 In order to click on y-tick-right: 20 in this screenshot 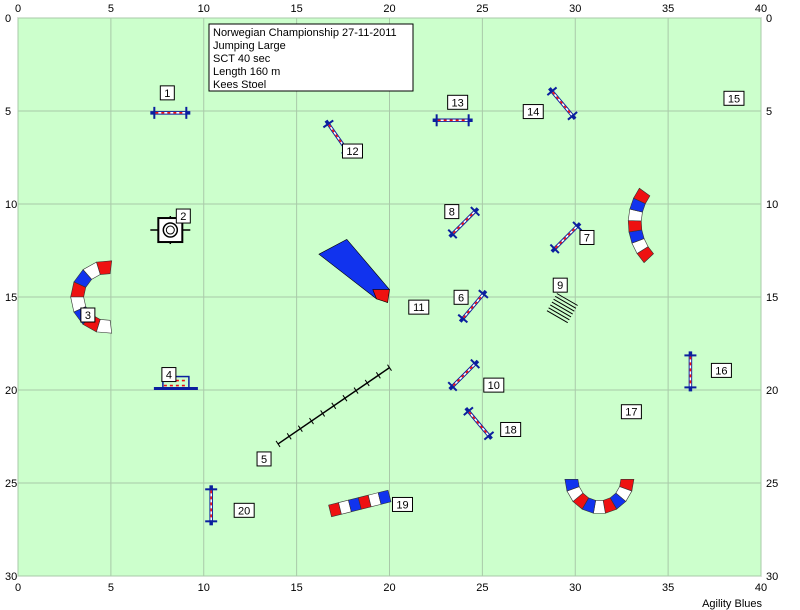, I will do `click(772, 391)`.